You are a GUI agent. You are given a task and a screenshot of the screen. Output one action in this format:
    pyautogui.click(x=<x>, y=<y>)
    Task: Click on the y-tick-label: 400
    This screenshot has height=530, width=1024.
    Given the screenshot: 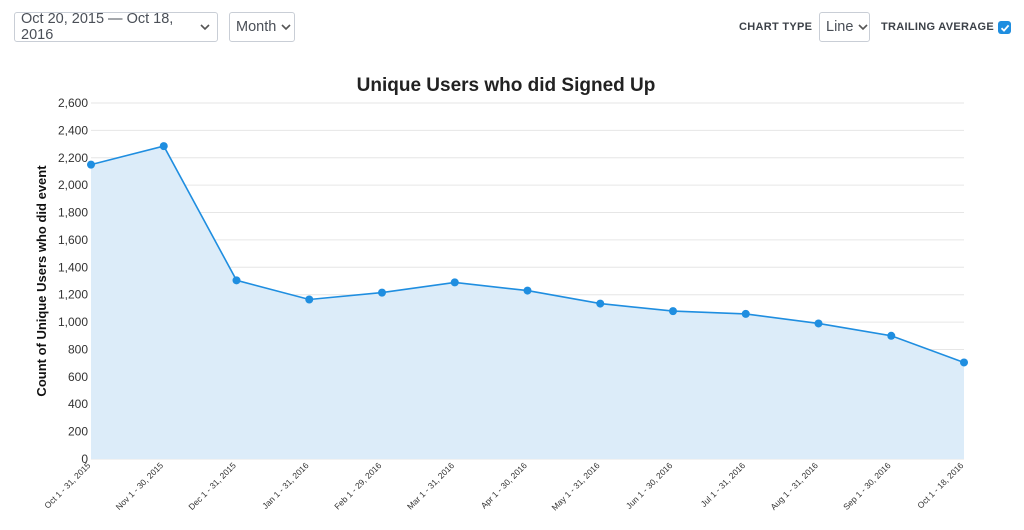 What is the action you would take?
    pyautogui.click(x=78, y=404)
    